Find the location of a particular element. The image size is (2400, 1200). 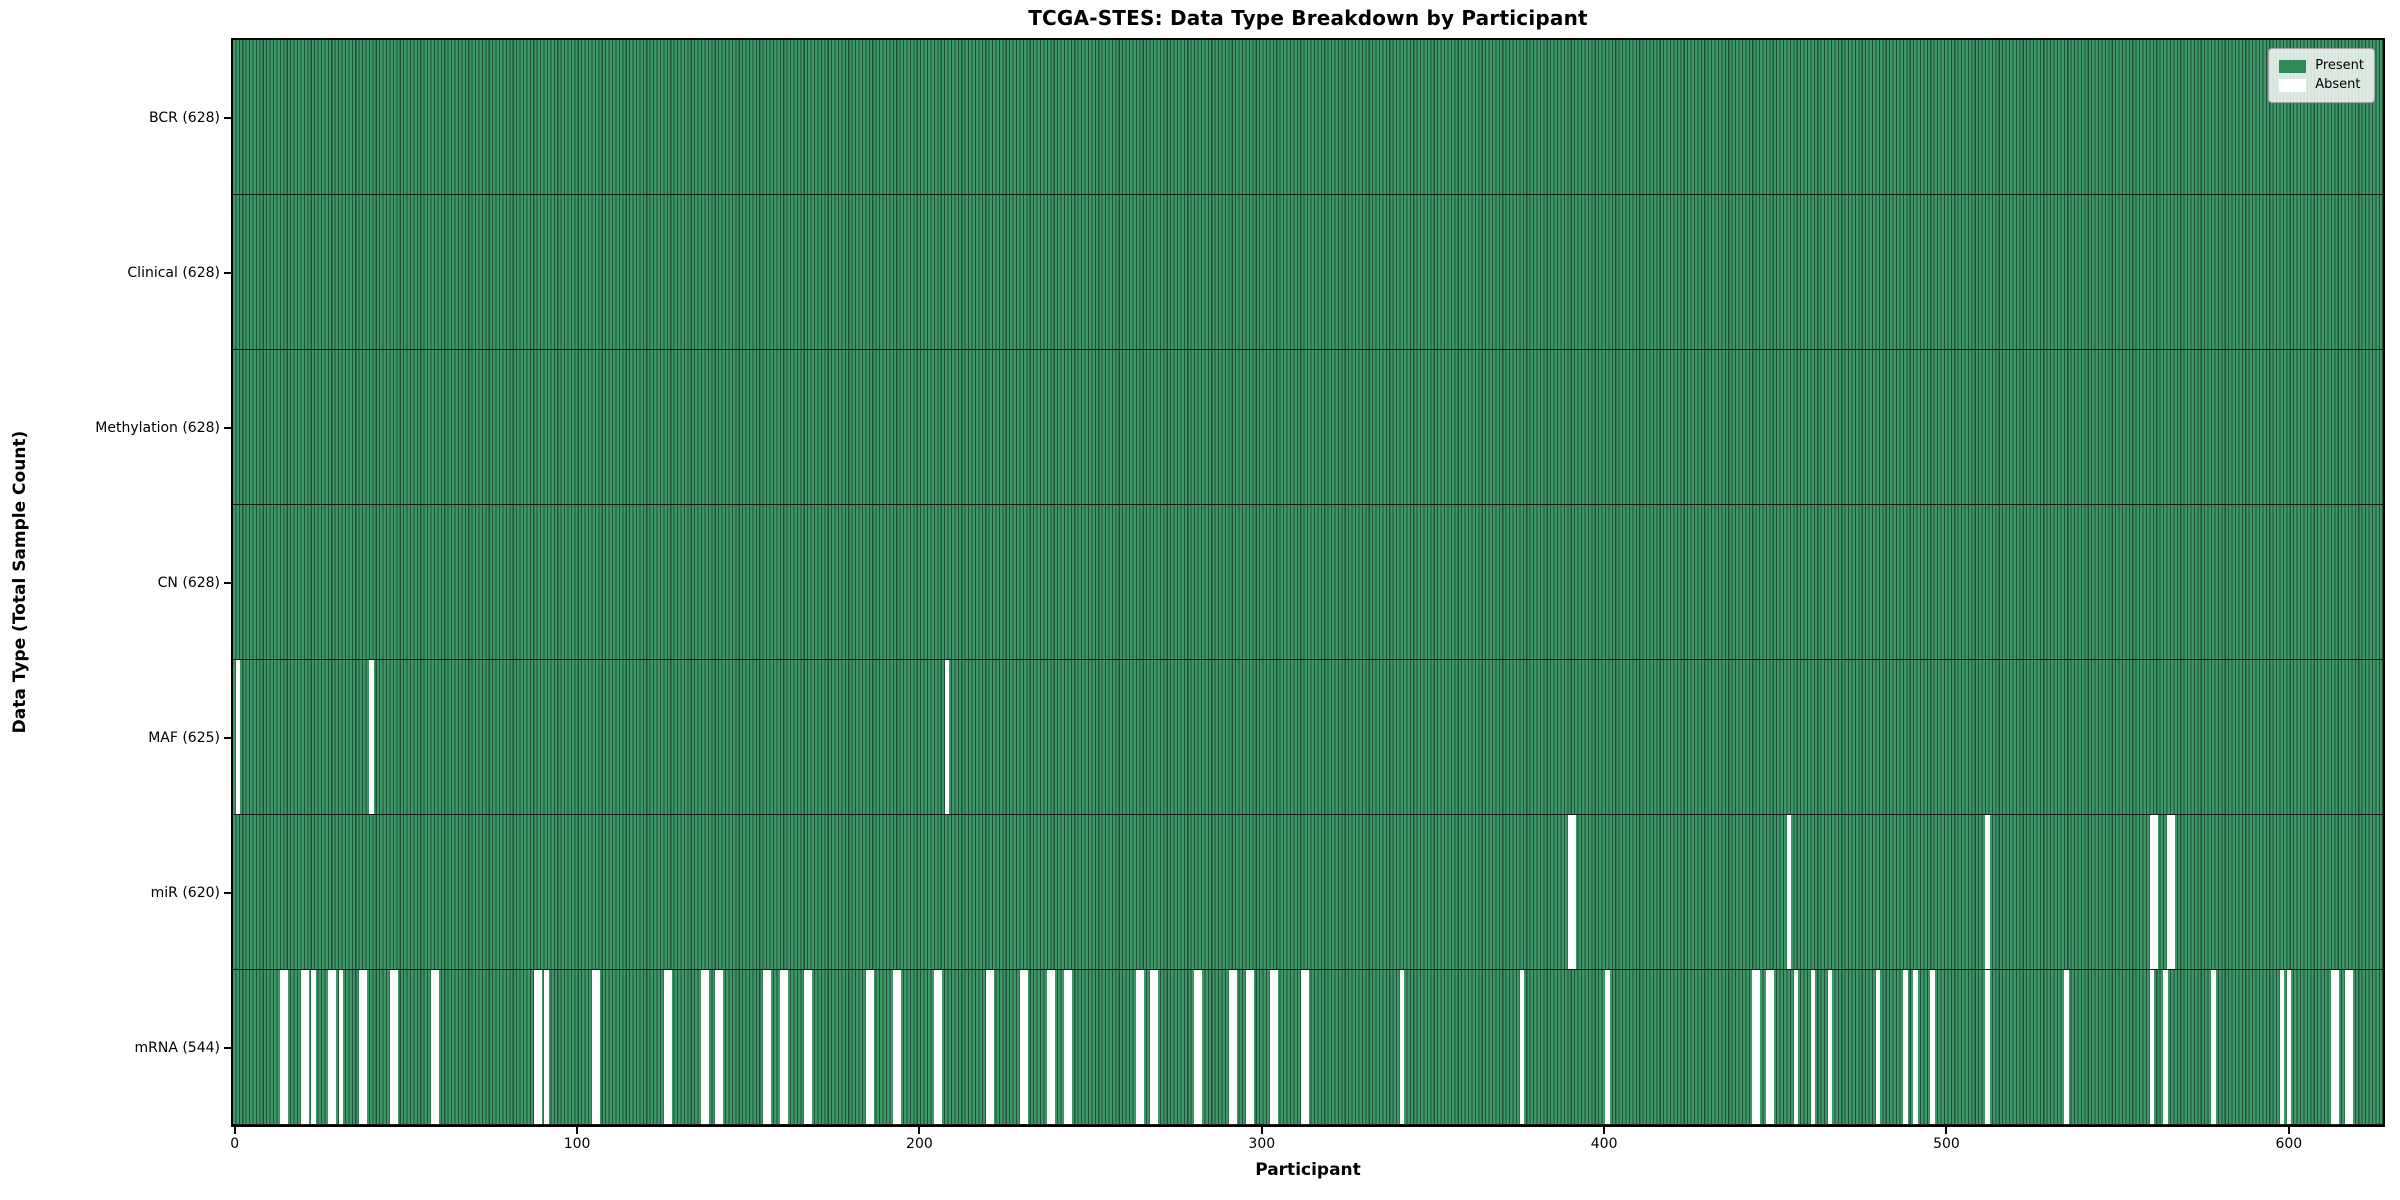

legend-label-absent: Absent is located at coordinates (2338, 84).